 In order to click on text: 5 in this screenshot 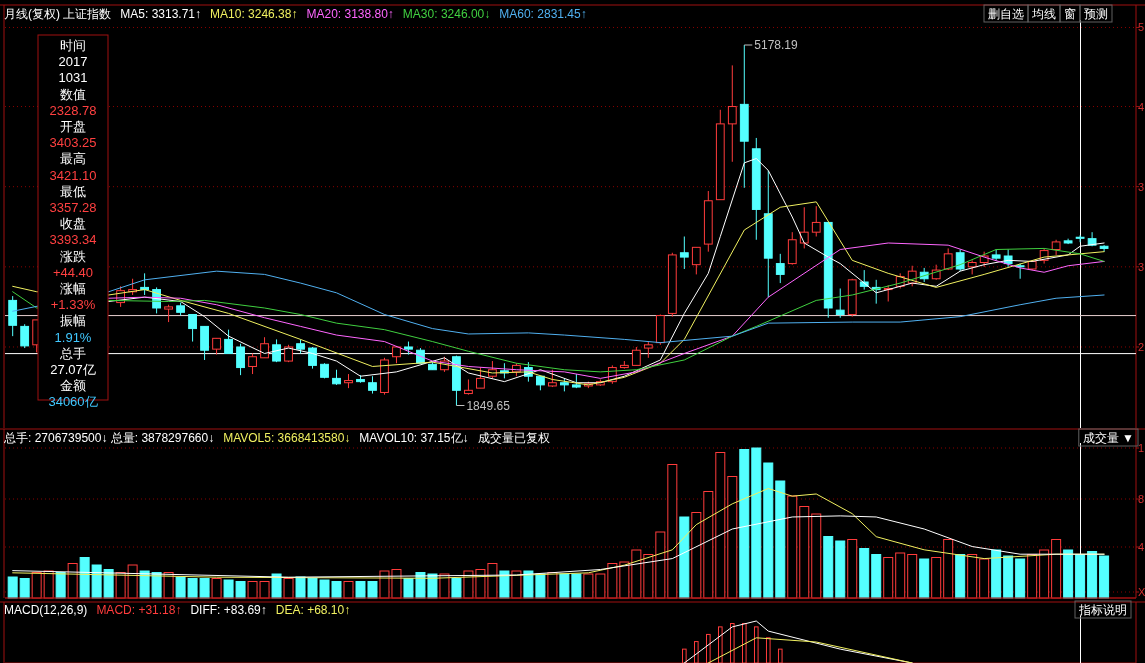, I will do `click(1141, 27)`.